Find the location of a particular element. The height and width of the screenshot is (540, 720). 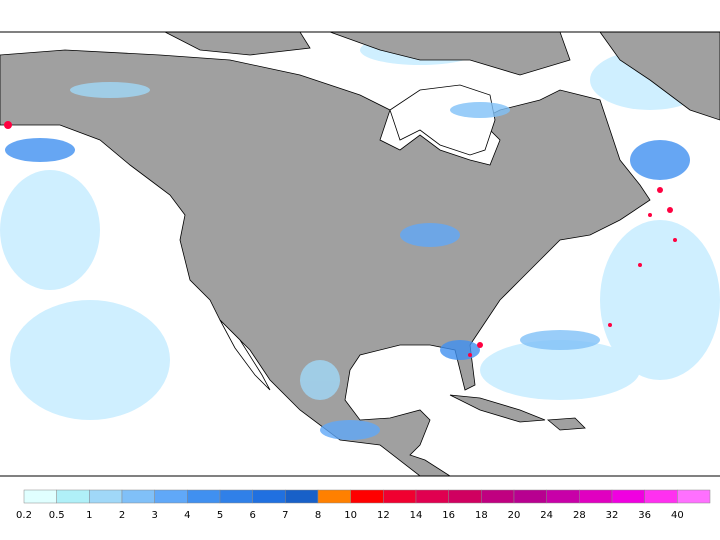

color-label: 2 is located at coordinates (122, 515).